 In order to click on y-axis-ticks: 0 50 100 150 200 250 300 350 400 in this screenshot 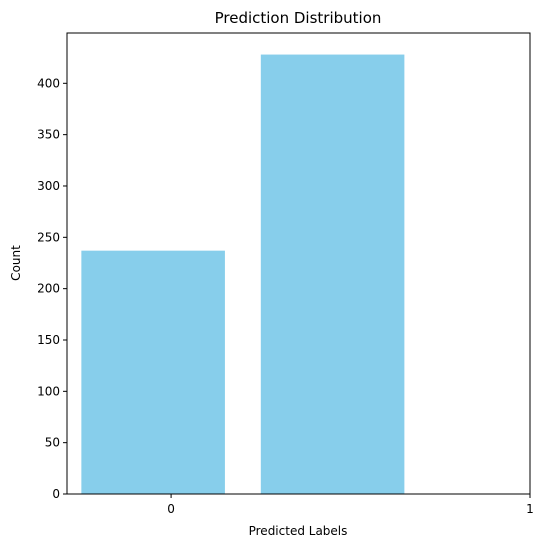, I will do `click(52, 288)`.